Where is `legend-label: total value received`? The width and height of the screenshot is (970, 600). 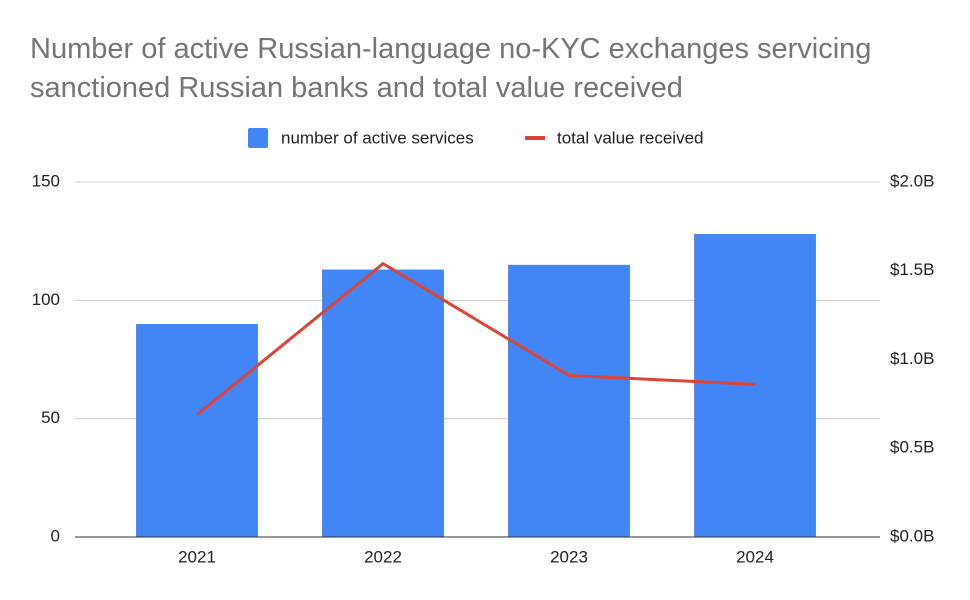 legend-label: total value received is located at coordinates (630, 137).